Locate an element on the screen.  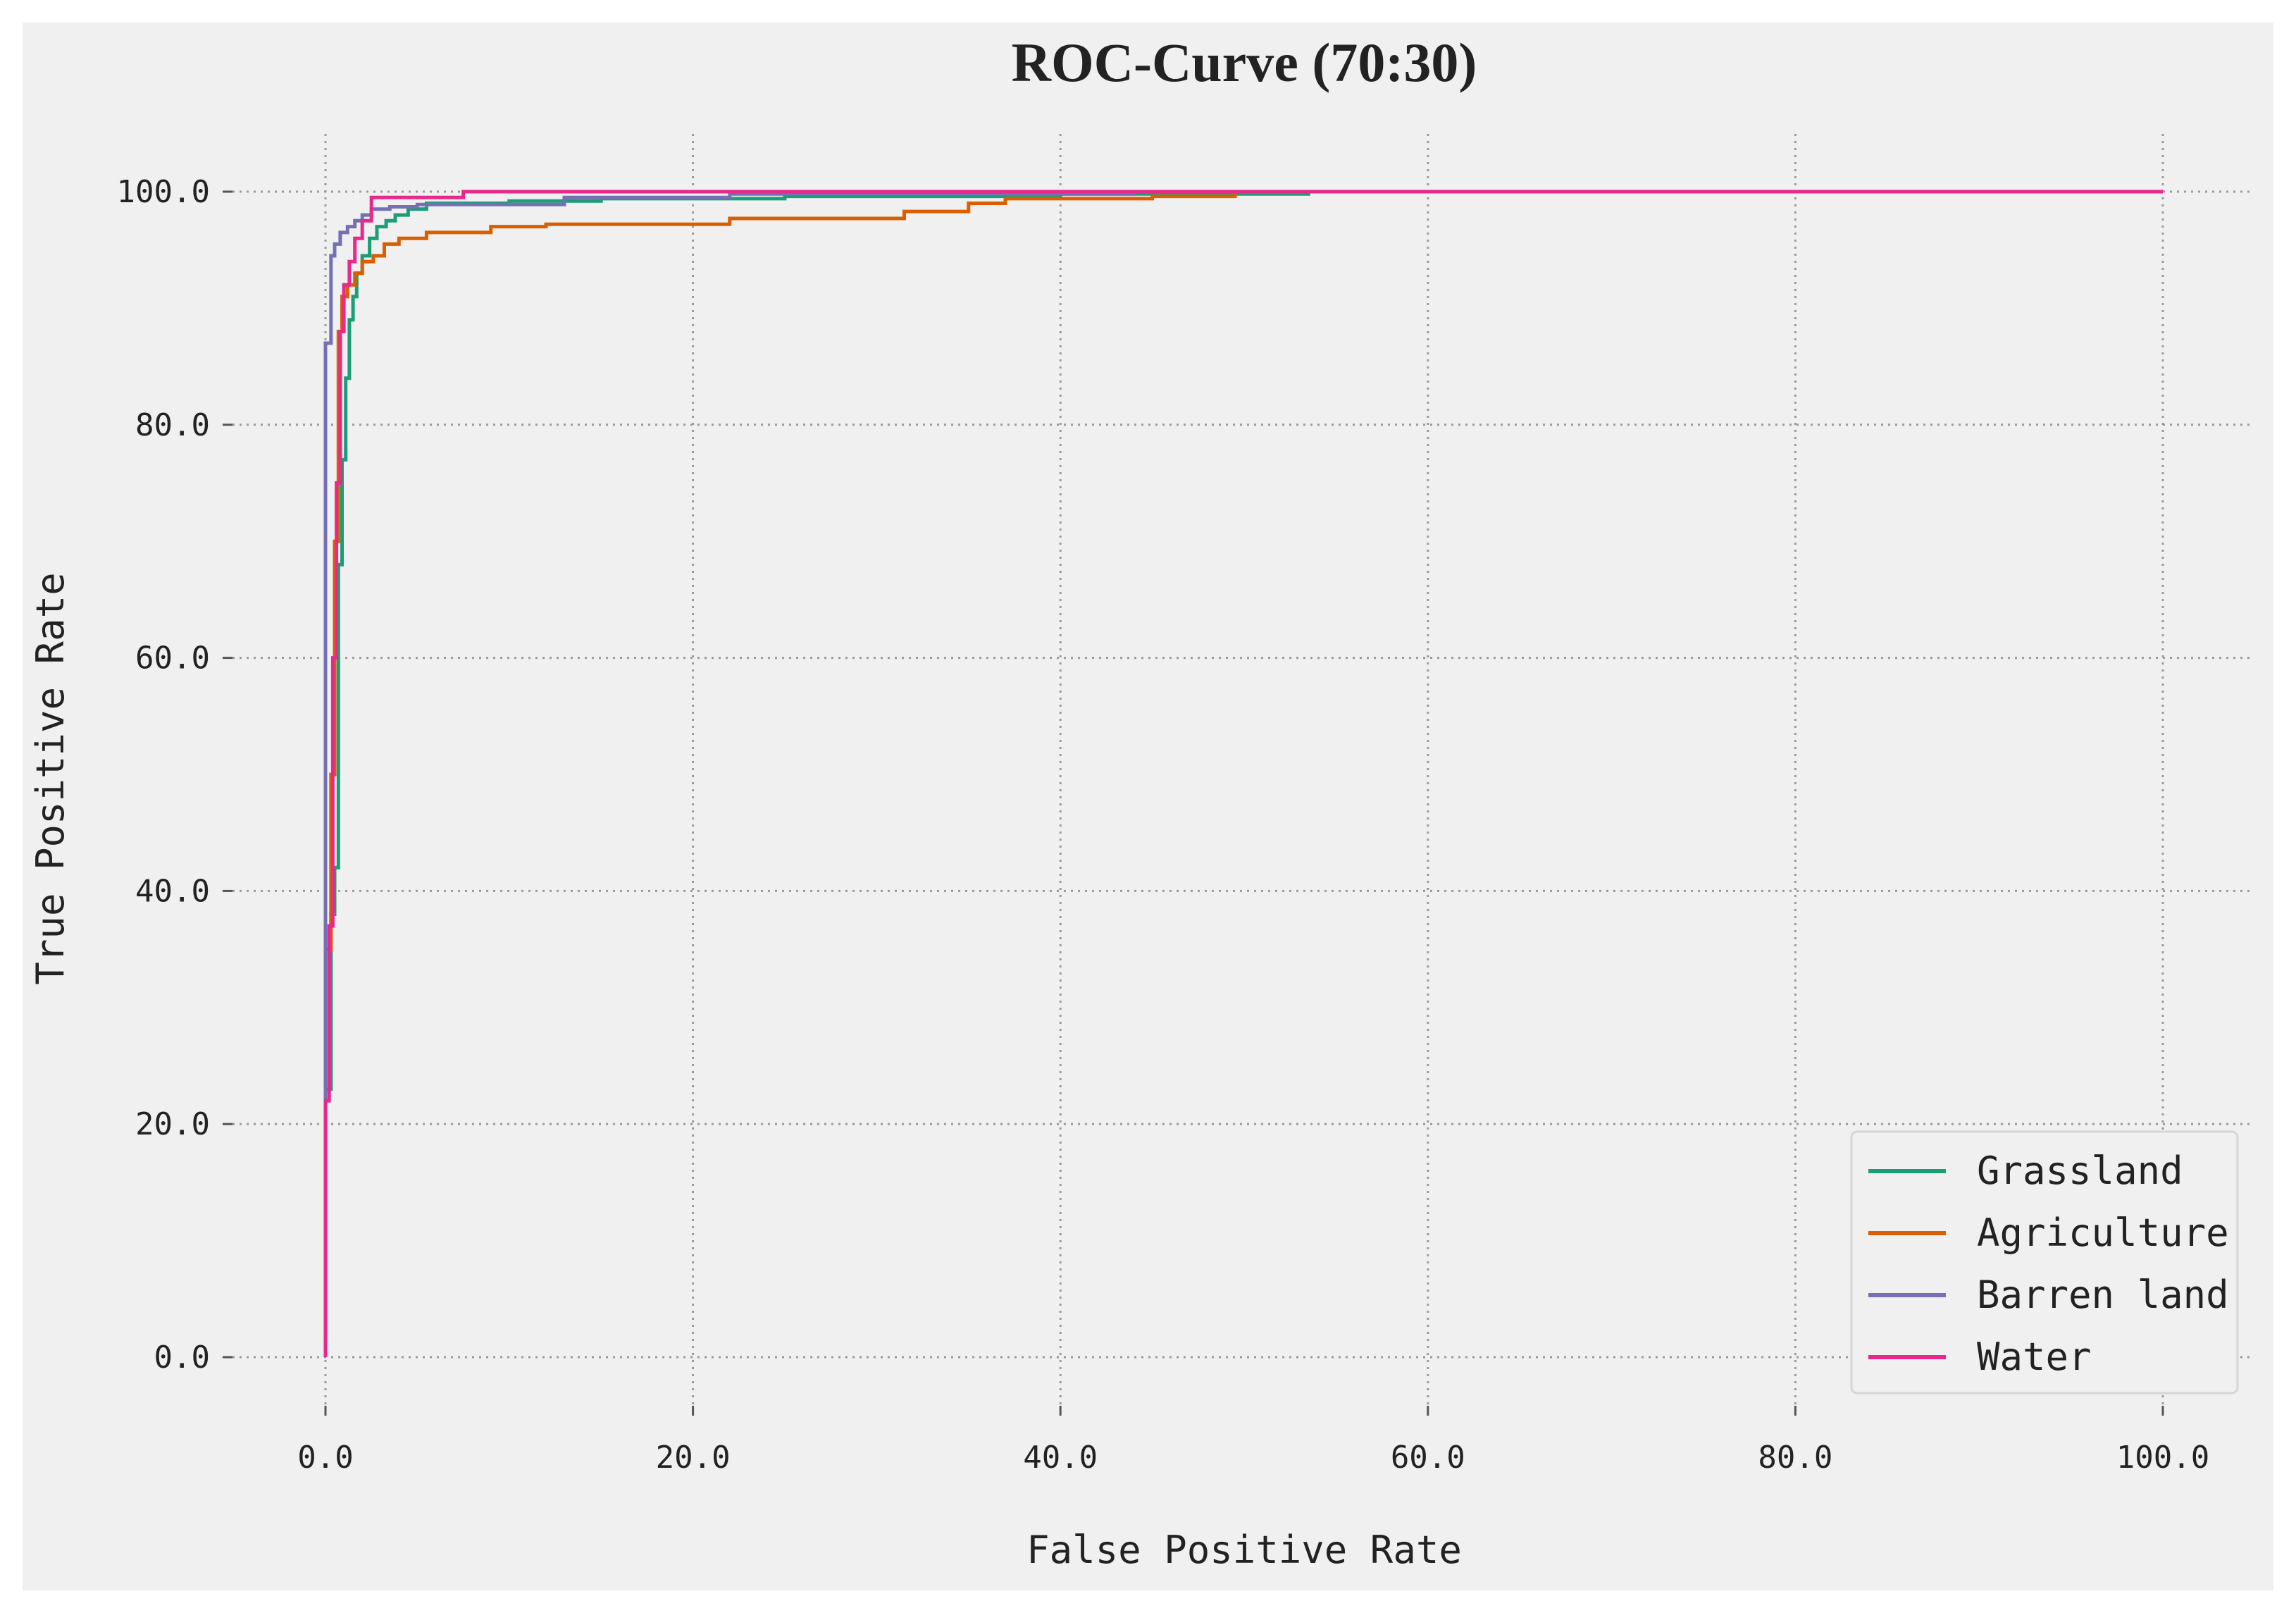
legend-item-barren-land: Barren land is located at coordinates (2048, 1295).